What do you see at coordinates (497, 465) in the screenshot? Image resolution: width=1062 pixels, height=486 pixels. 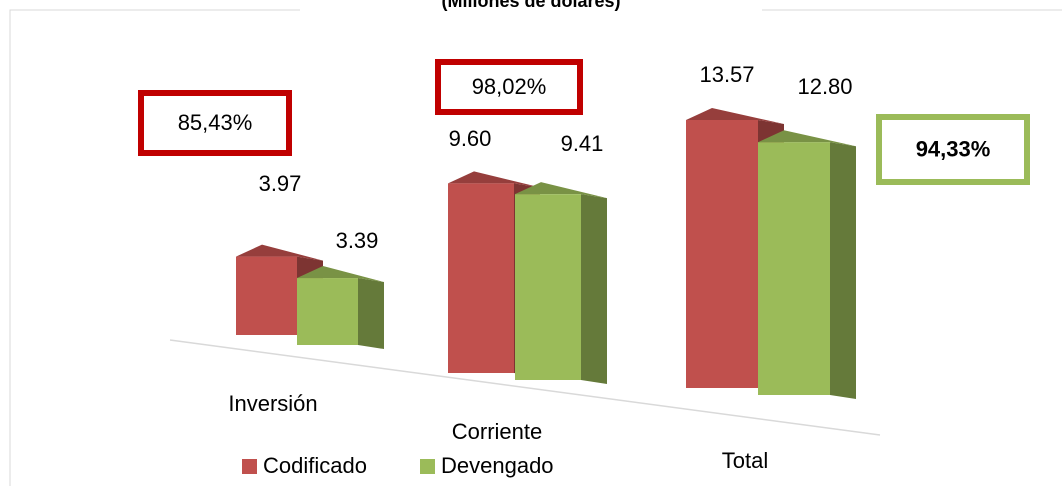 I see `legend-label: Devengado` at bounding box center [497, 465].